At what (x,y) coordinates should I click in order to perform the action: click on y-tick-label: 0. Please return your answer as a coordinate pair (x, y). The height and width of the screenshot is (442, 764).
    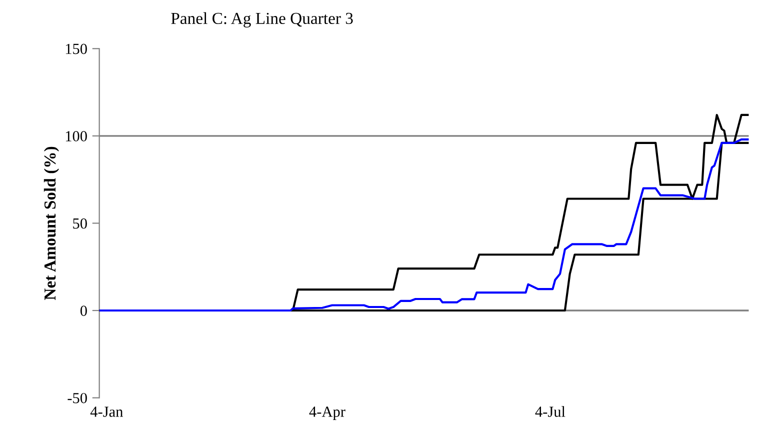
    Looking at the image, I should click on (83, 311).